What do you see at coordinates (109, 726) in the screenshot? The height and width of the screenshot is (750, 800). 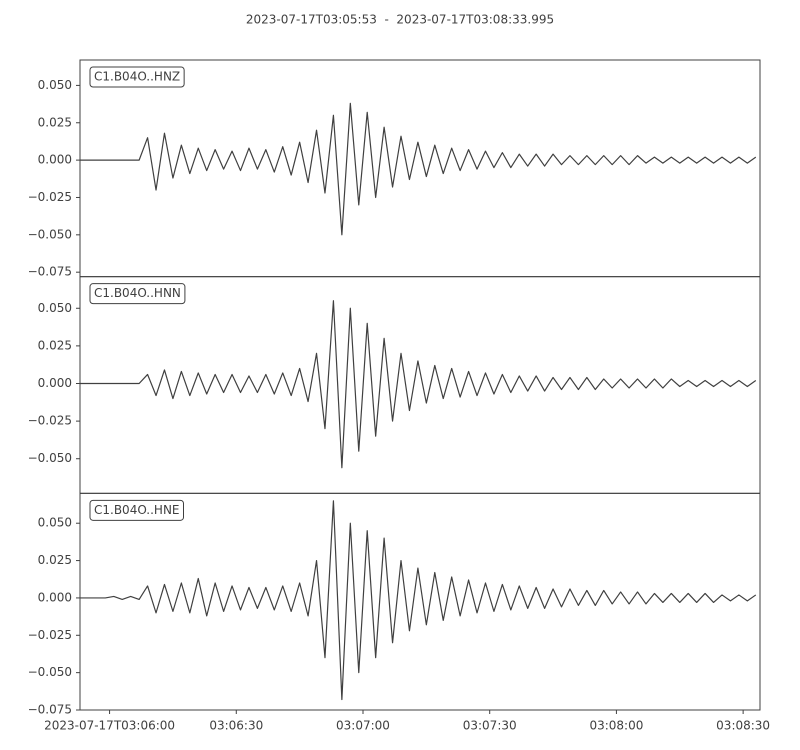 I see `x-tick-label: 2023-07-17T03:06:00` at bounding box center [109, 726].